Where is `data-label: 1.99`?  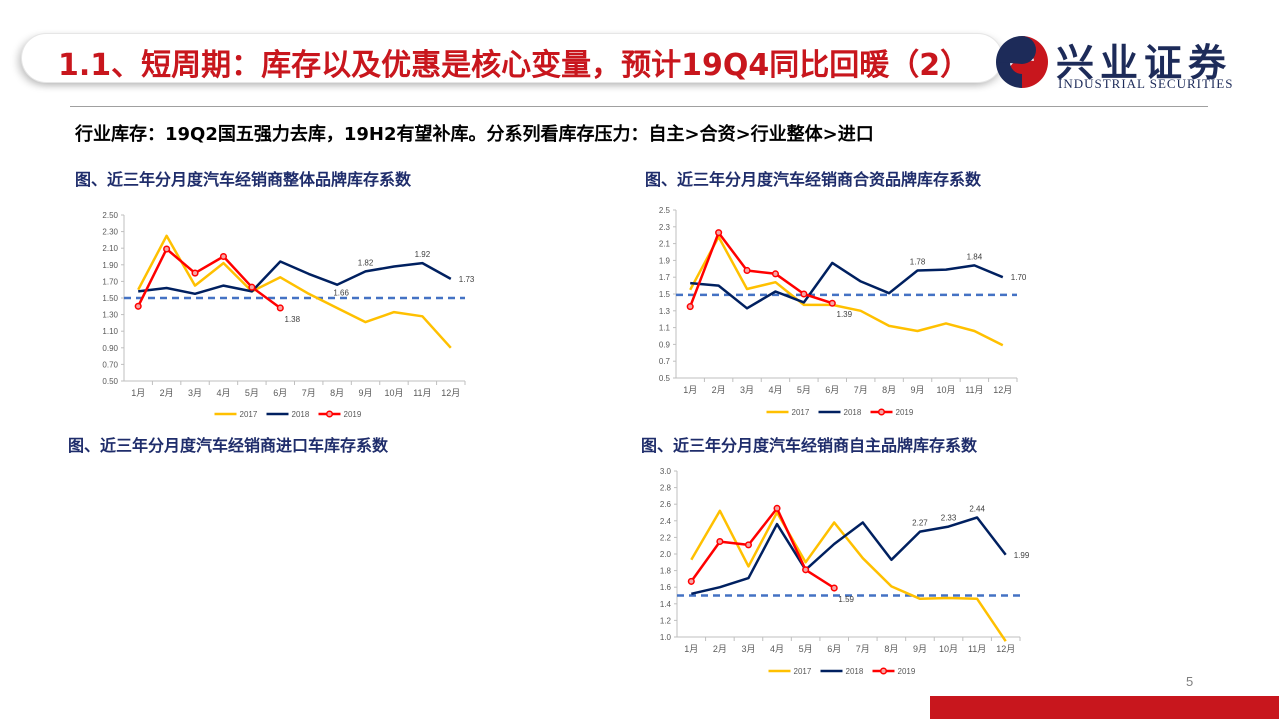 data-label: 1.99 is located at coordinates (1022, 555).